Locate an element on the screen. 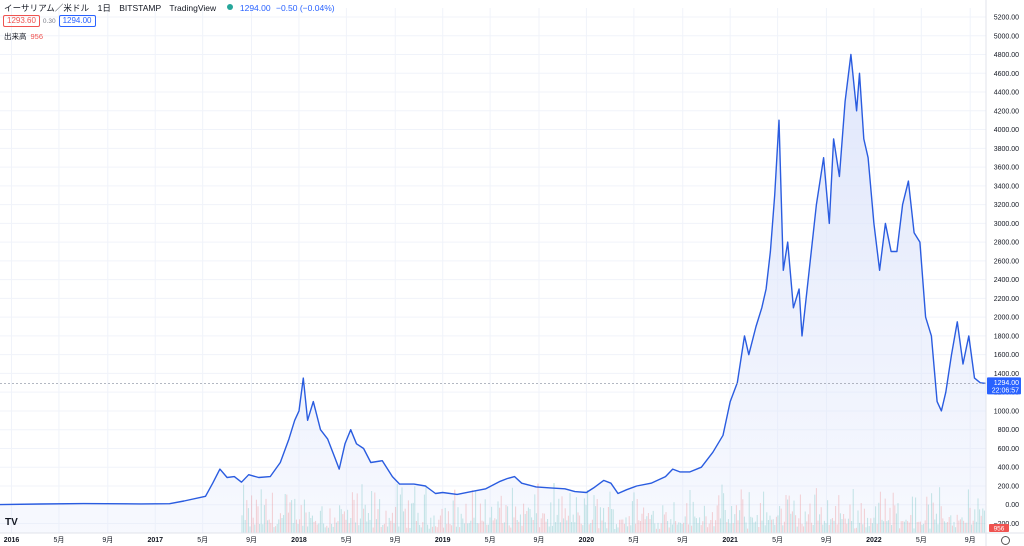 This screenshot has height=546, width=1024. live-dot-icon is located at coordinates (229, 7).